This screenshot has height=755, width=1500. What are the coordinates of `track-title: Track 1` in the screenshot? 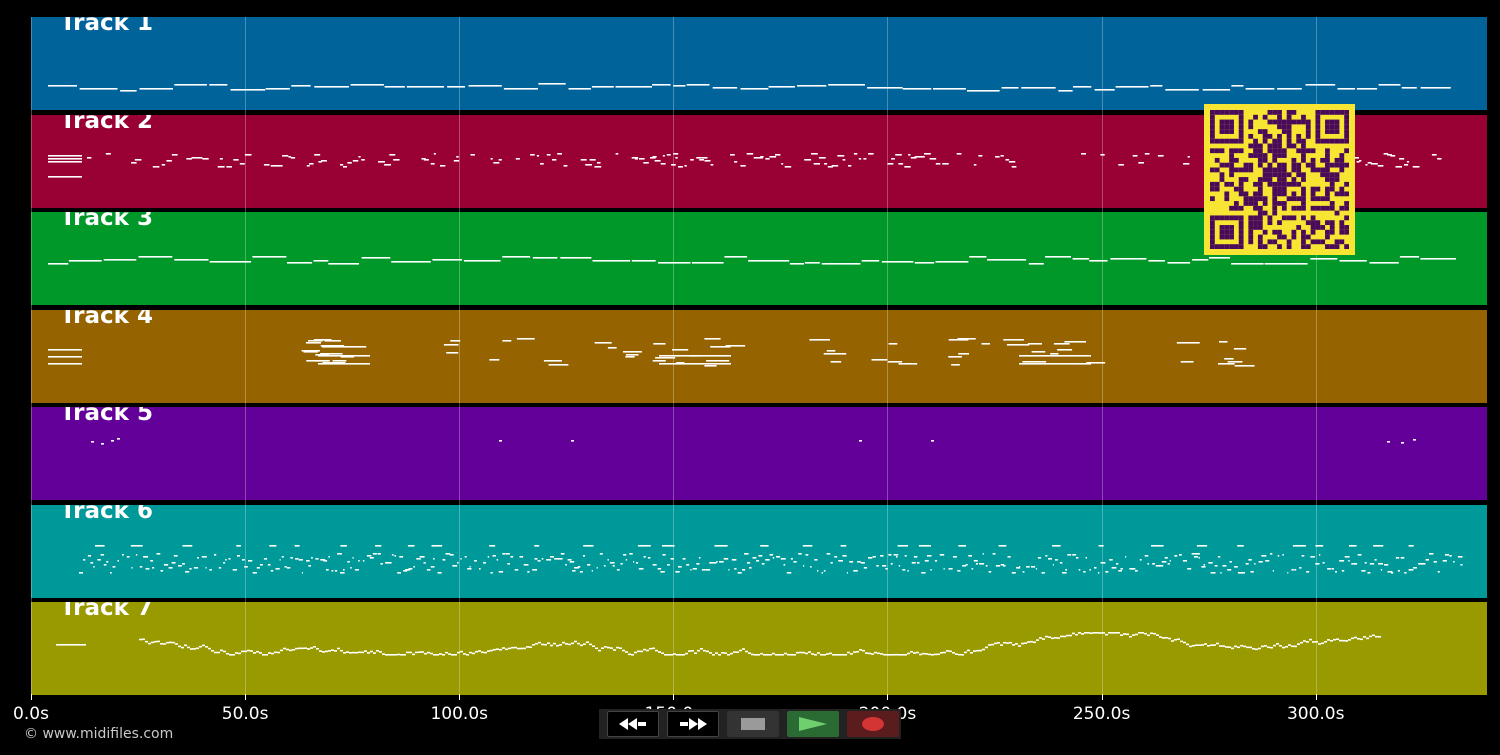 It's located at (106, 26).